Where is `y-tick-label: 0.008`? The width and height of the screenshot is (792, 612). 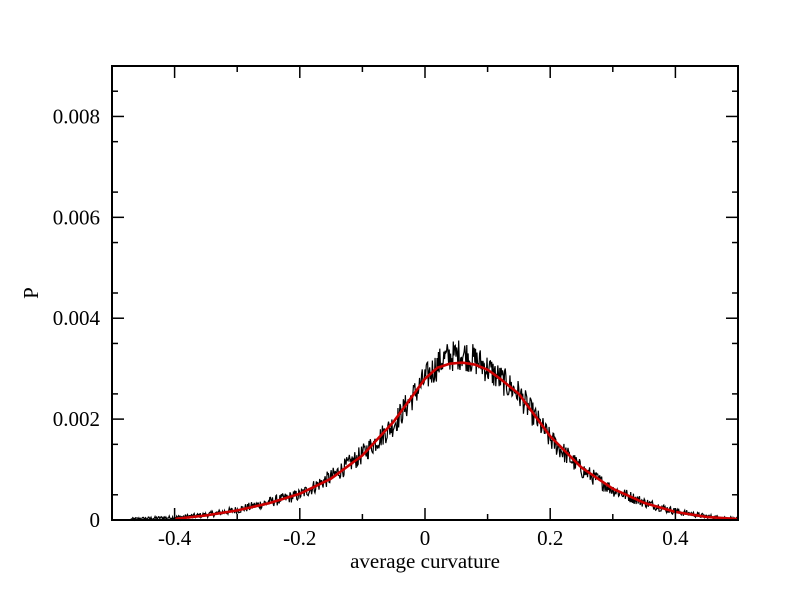
y-tick-label: 0.008 is located at coordinates (76, 116).